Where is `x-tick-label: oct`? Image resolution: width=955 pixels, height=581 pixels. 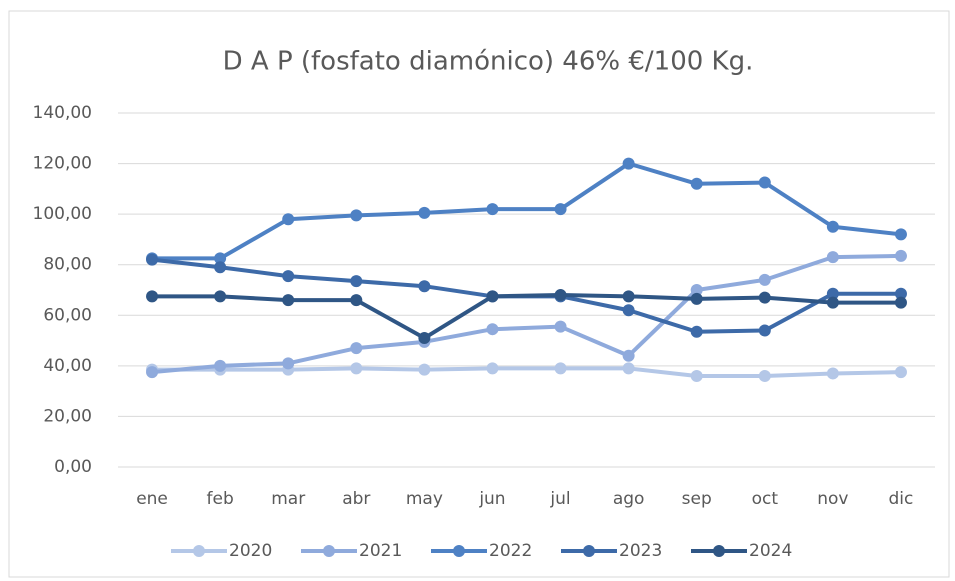
x-tick-label: oct is located at coordinates (765, 499).